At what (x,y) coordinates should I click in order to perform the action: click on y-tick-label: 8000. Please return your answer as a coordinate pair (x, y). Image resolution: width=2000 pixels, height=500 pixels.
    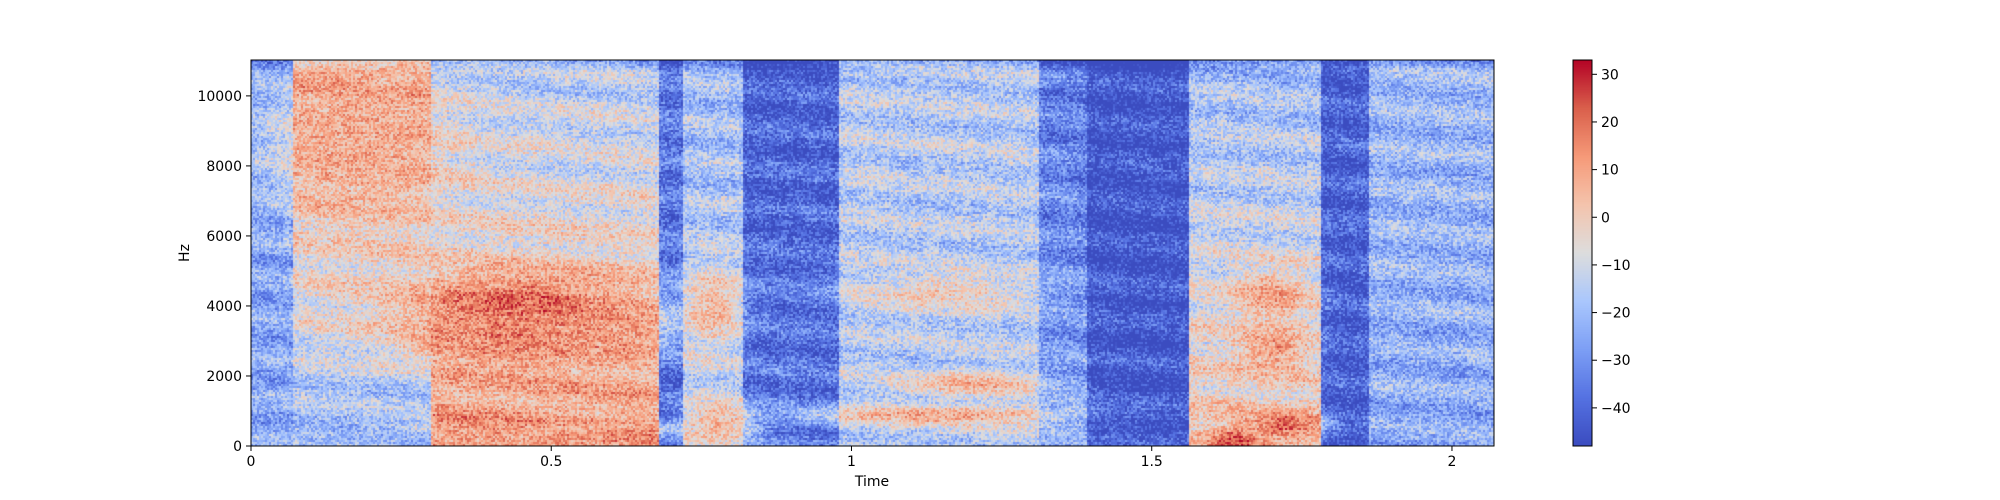
    Looking at the image, I should click on (224, 167).